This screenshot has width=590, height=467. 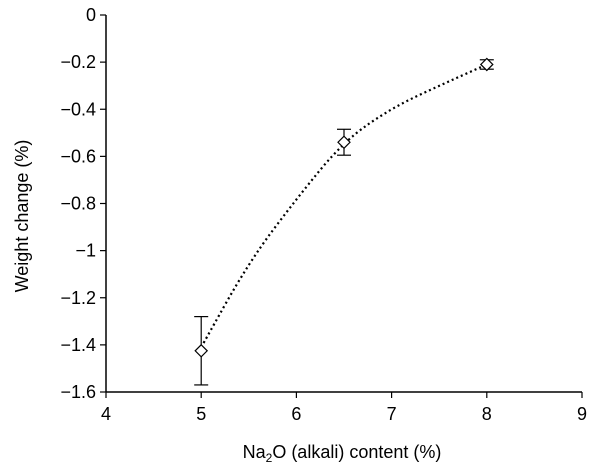 I want to click on y-tick-label: −0.8, so click(x=78, y=204).